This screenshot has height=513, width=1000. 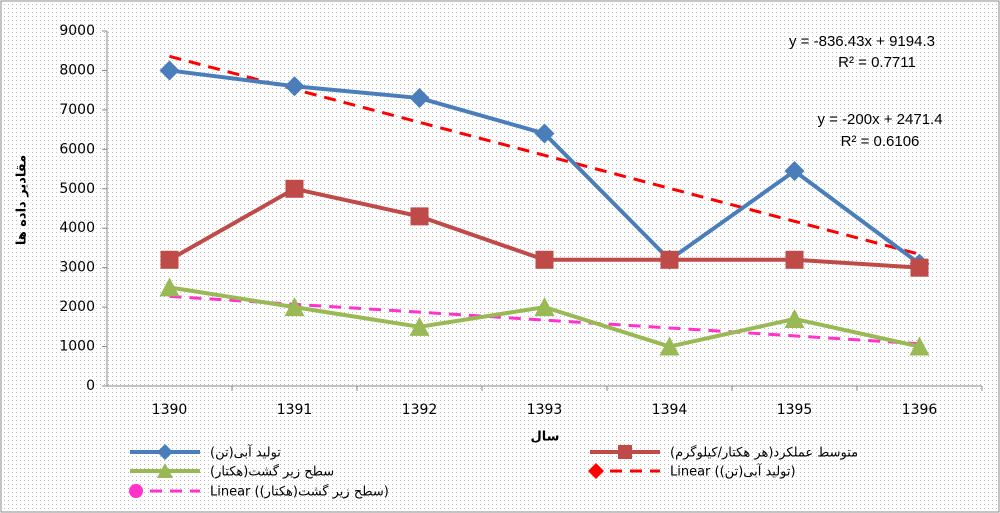 I want to click on y-tick-label: 6000, so click(x=77, y=149).